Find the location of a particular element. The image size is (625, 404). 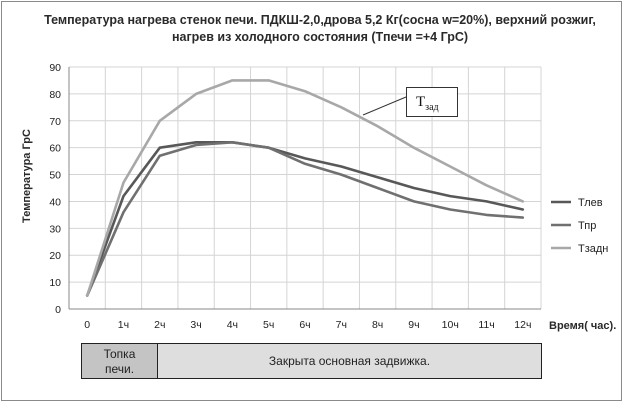

y-tick-label: 70 is located at coordinates (55, 122).